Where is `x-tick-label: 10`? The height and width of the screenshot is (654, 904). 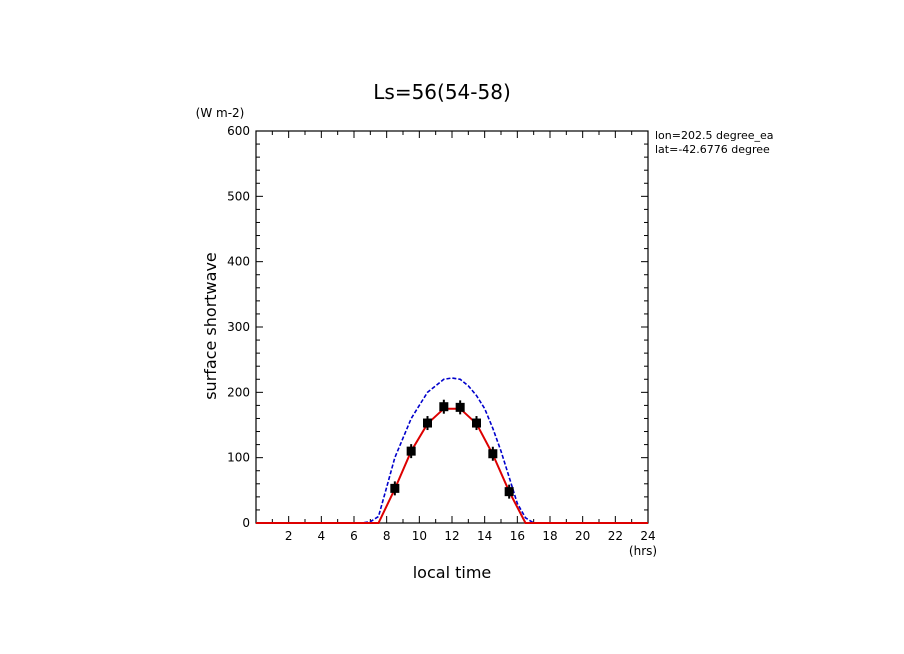 x-tick-label: 10 is located at coordinates (419, 536).